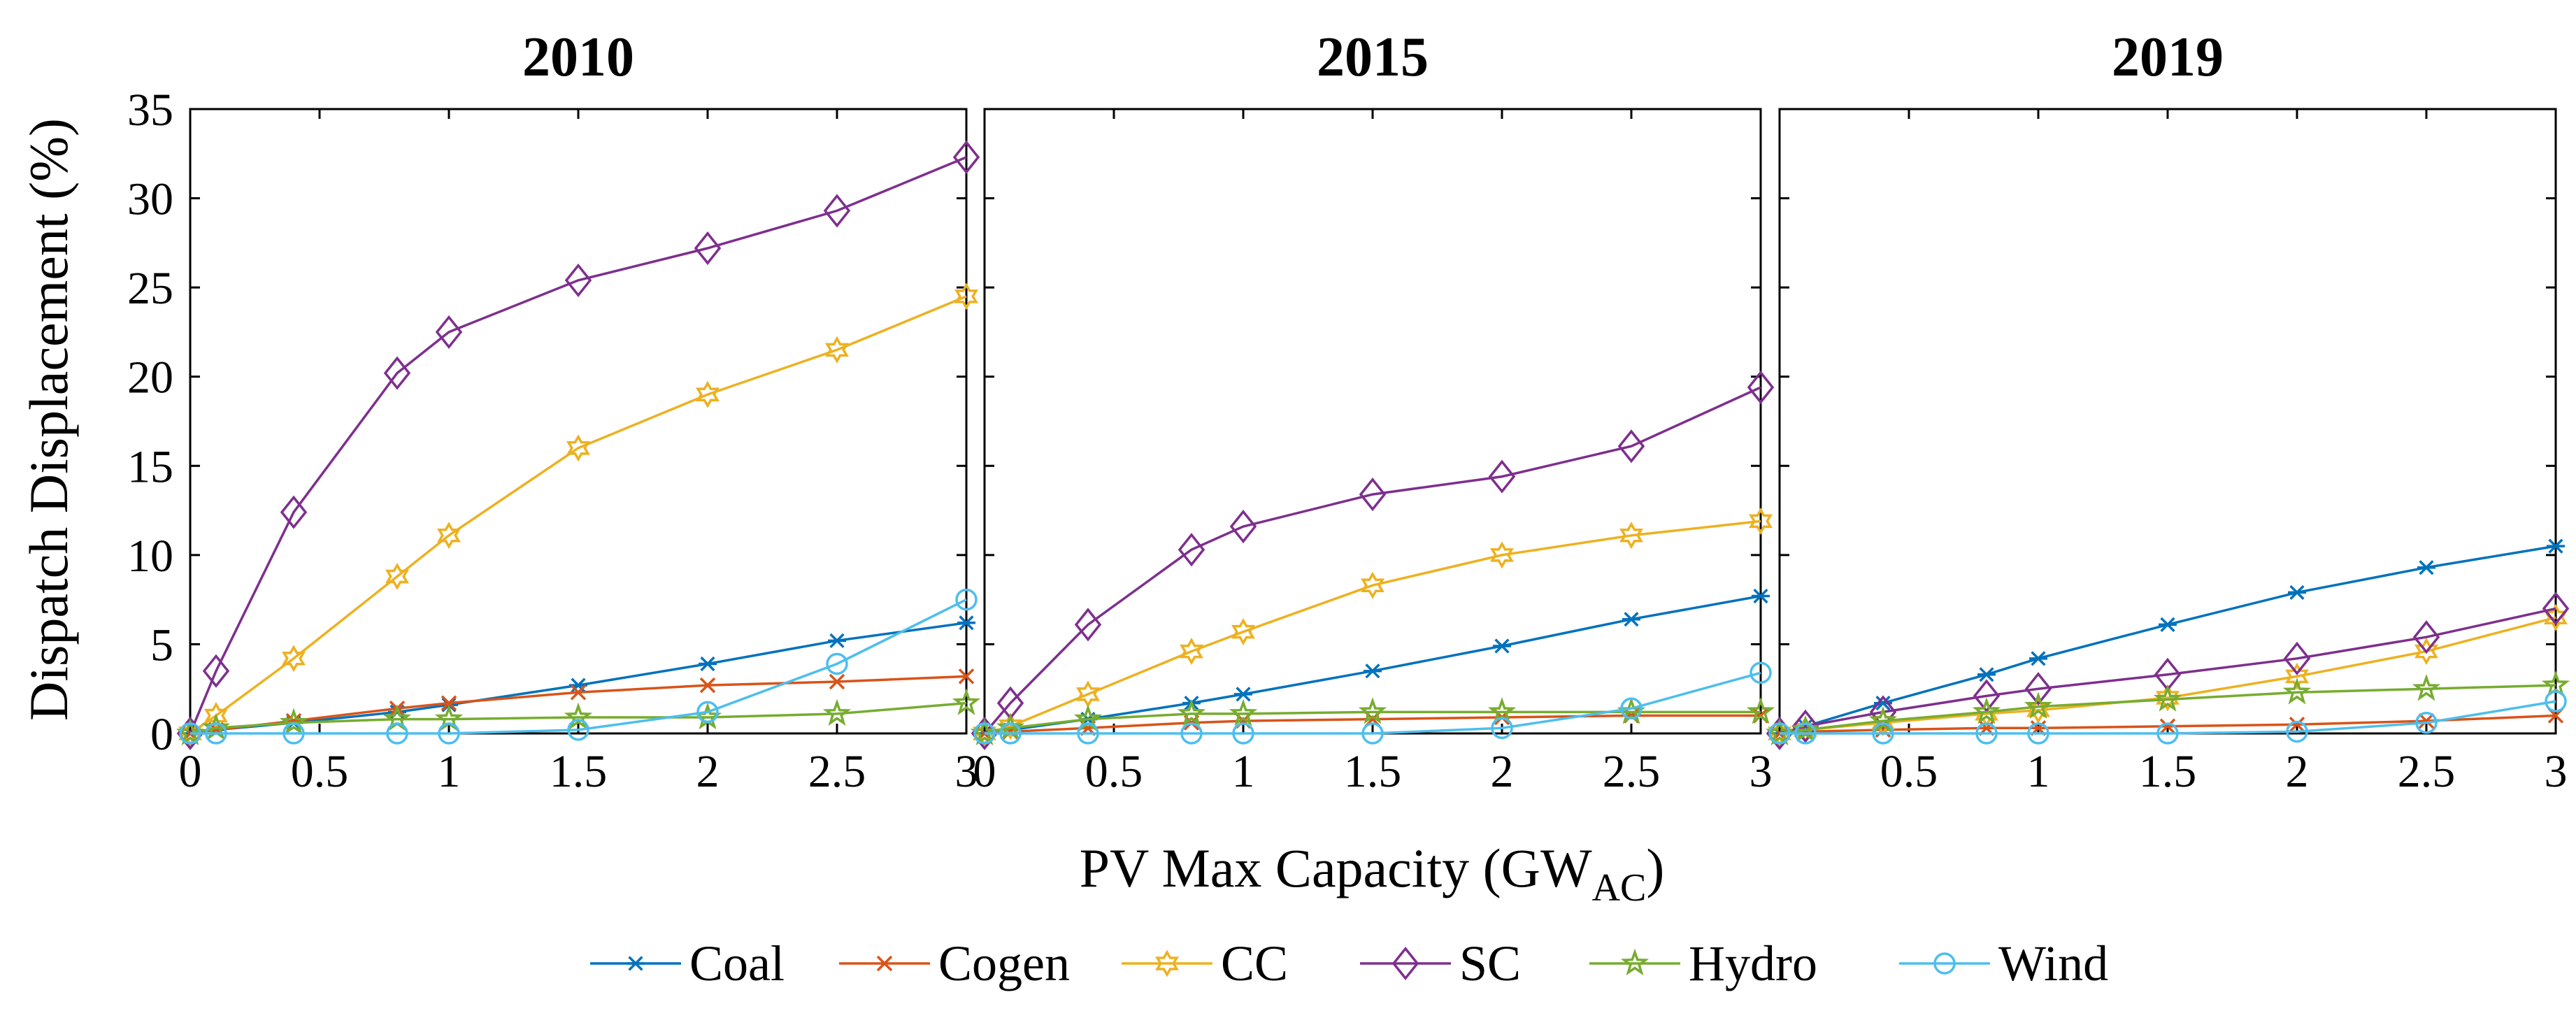 The height and width of the screenshot is (1011, 2576). I want to click on x-axis-label: PV Max Capacity (GWAC), so click(1372, 874).